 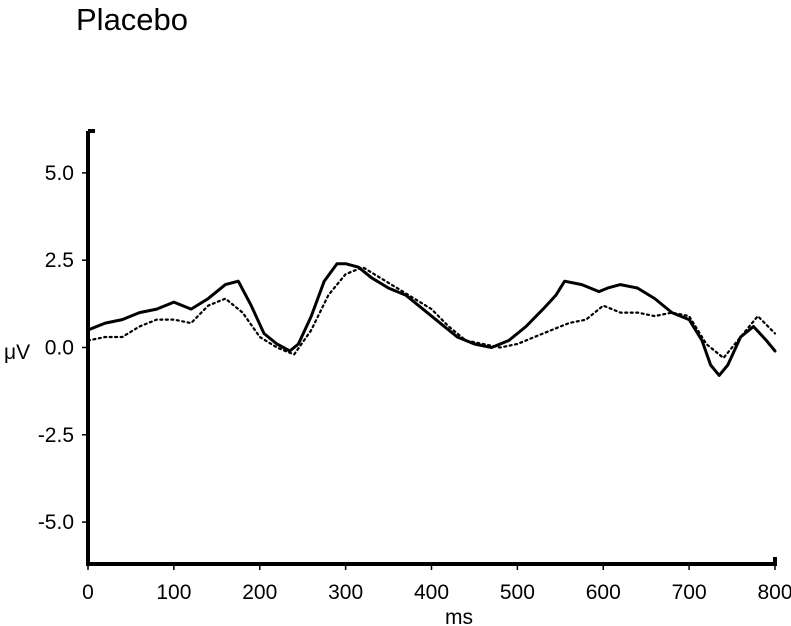 I want to click on x-tick-label: 300, so click(x=345, y=592).